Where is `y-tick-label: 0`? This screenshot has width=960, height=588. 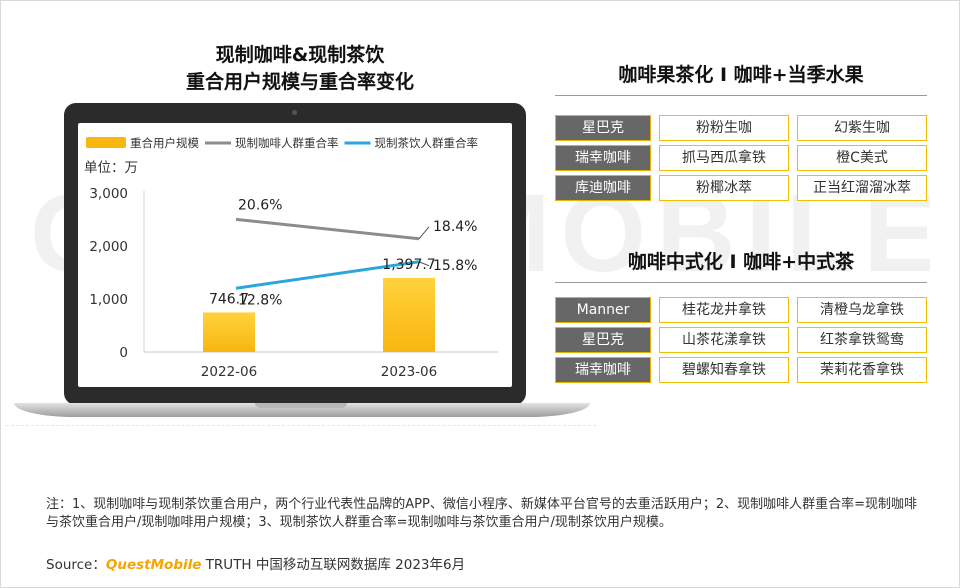 y-tick-label: 0 is located at coordinates (123, 353).